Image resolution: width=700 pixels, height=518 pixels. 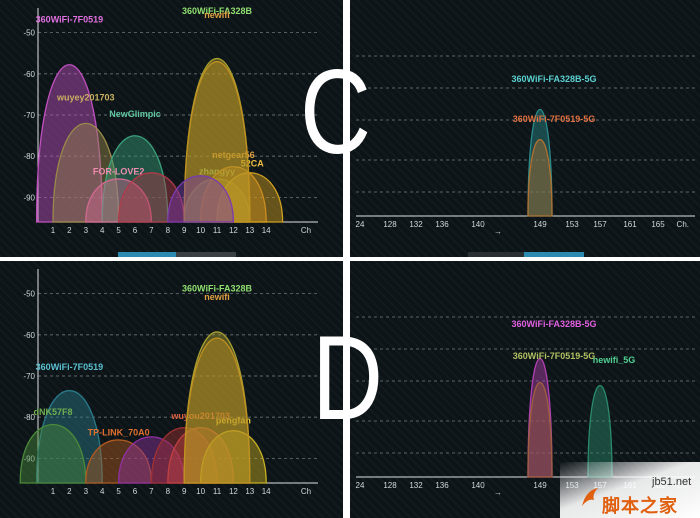 What do you see at coordinates (640, 506) in the screenshot?
I see `watermark-site-name: 脚本之家` at bounding box center [640, 506].